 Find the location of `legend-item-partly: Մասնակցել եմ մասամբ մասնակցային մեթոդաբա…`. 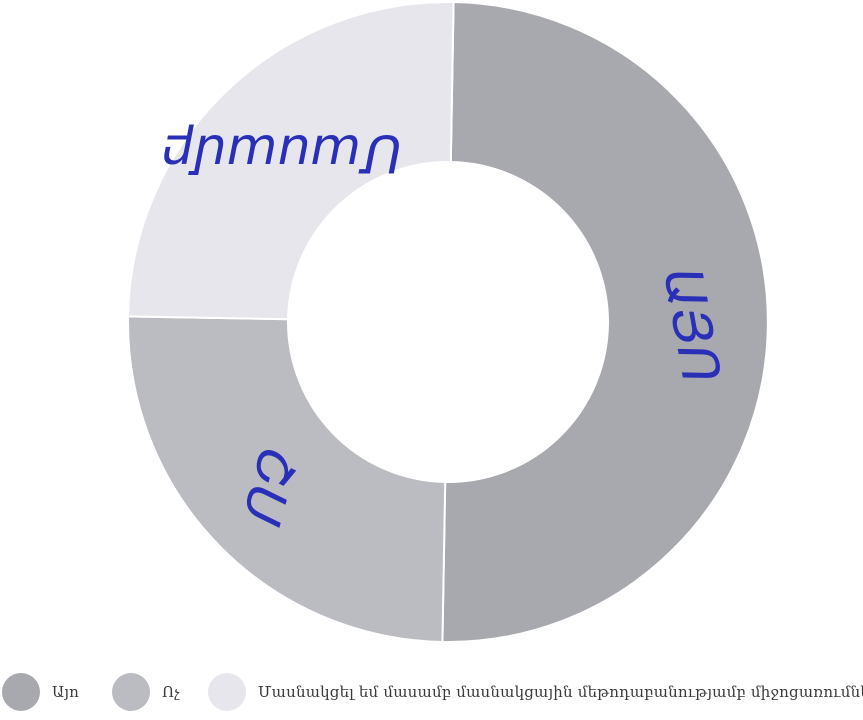

legend-item-partly: Մասնակցել եմ մասամբ մասնակցային մեթոդաբա… is located at coordinates (535, 692).